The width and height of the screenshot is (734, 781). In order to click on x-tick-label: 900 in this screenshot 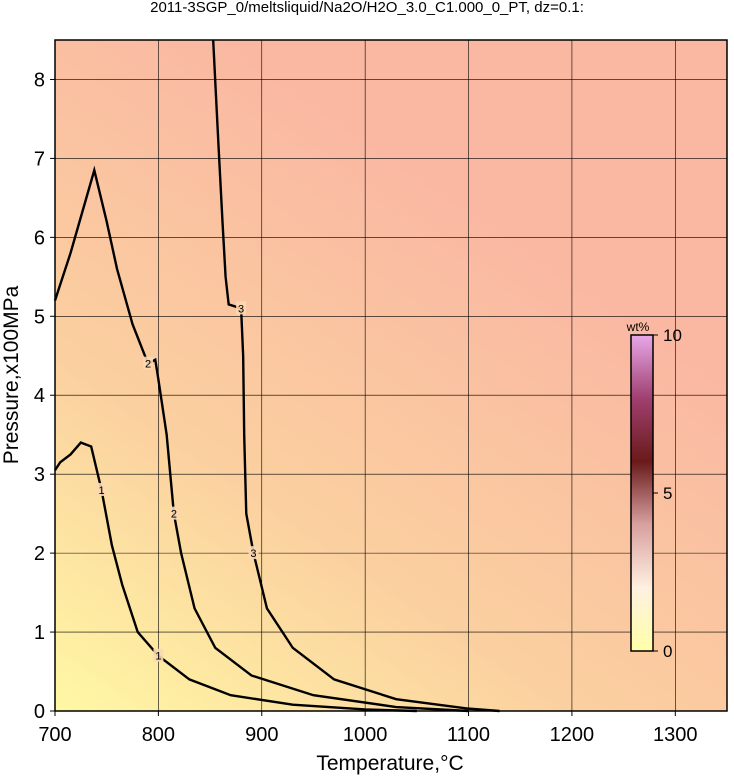, I will do `click(261, 735)`.